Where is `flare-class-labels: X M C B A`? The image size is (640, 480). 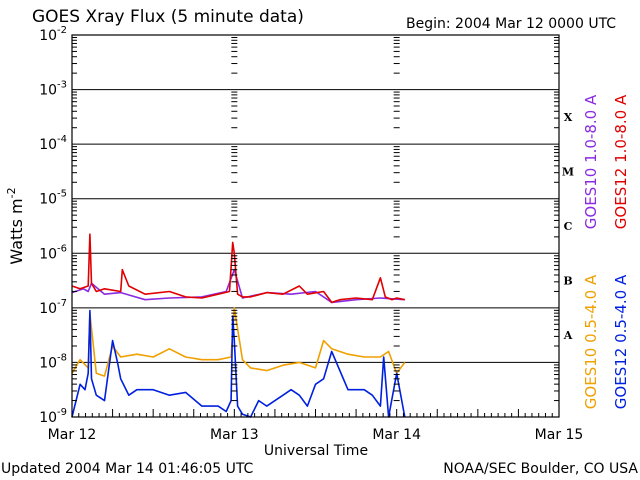
flare-class-labels: X M C B A is located at coordinates (568, 226).